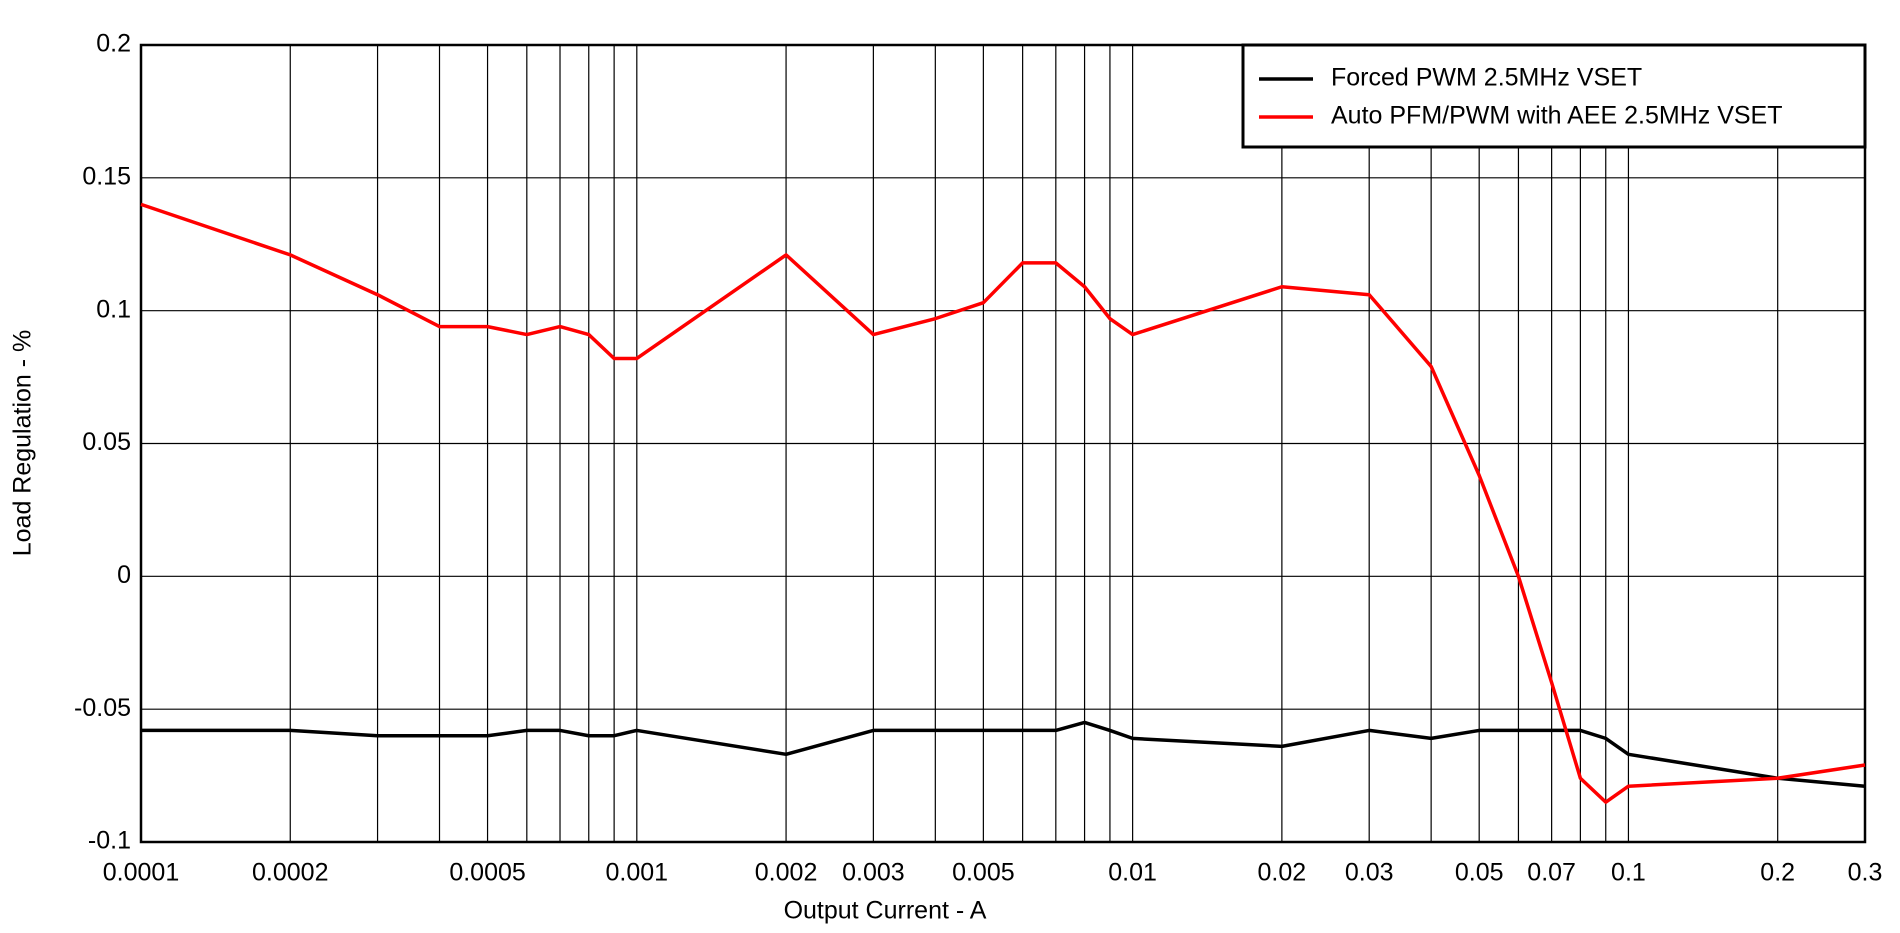 The height and width of the screenshot is (933, 1900). Describe the element at coordinates (1551, 873) in the screenshot. I see `x-tick-label: 0.07` at that location.